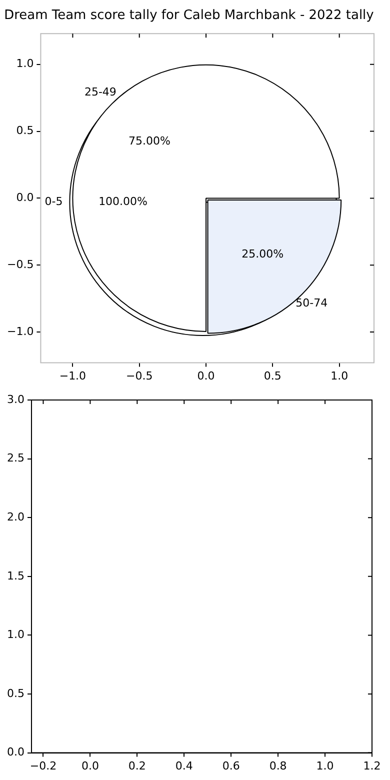 The width and height of the screenshot is (390, 780). I want to click on category-label: 0-5, so click(53, 201).